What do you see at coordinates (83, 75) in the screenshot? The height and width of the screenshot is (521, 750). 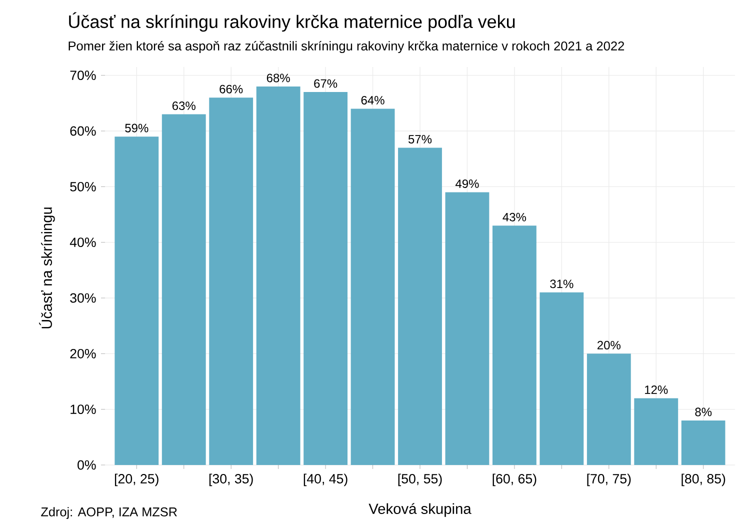 I see `y-tick-label: 70%` at bounding box center [83, 75].